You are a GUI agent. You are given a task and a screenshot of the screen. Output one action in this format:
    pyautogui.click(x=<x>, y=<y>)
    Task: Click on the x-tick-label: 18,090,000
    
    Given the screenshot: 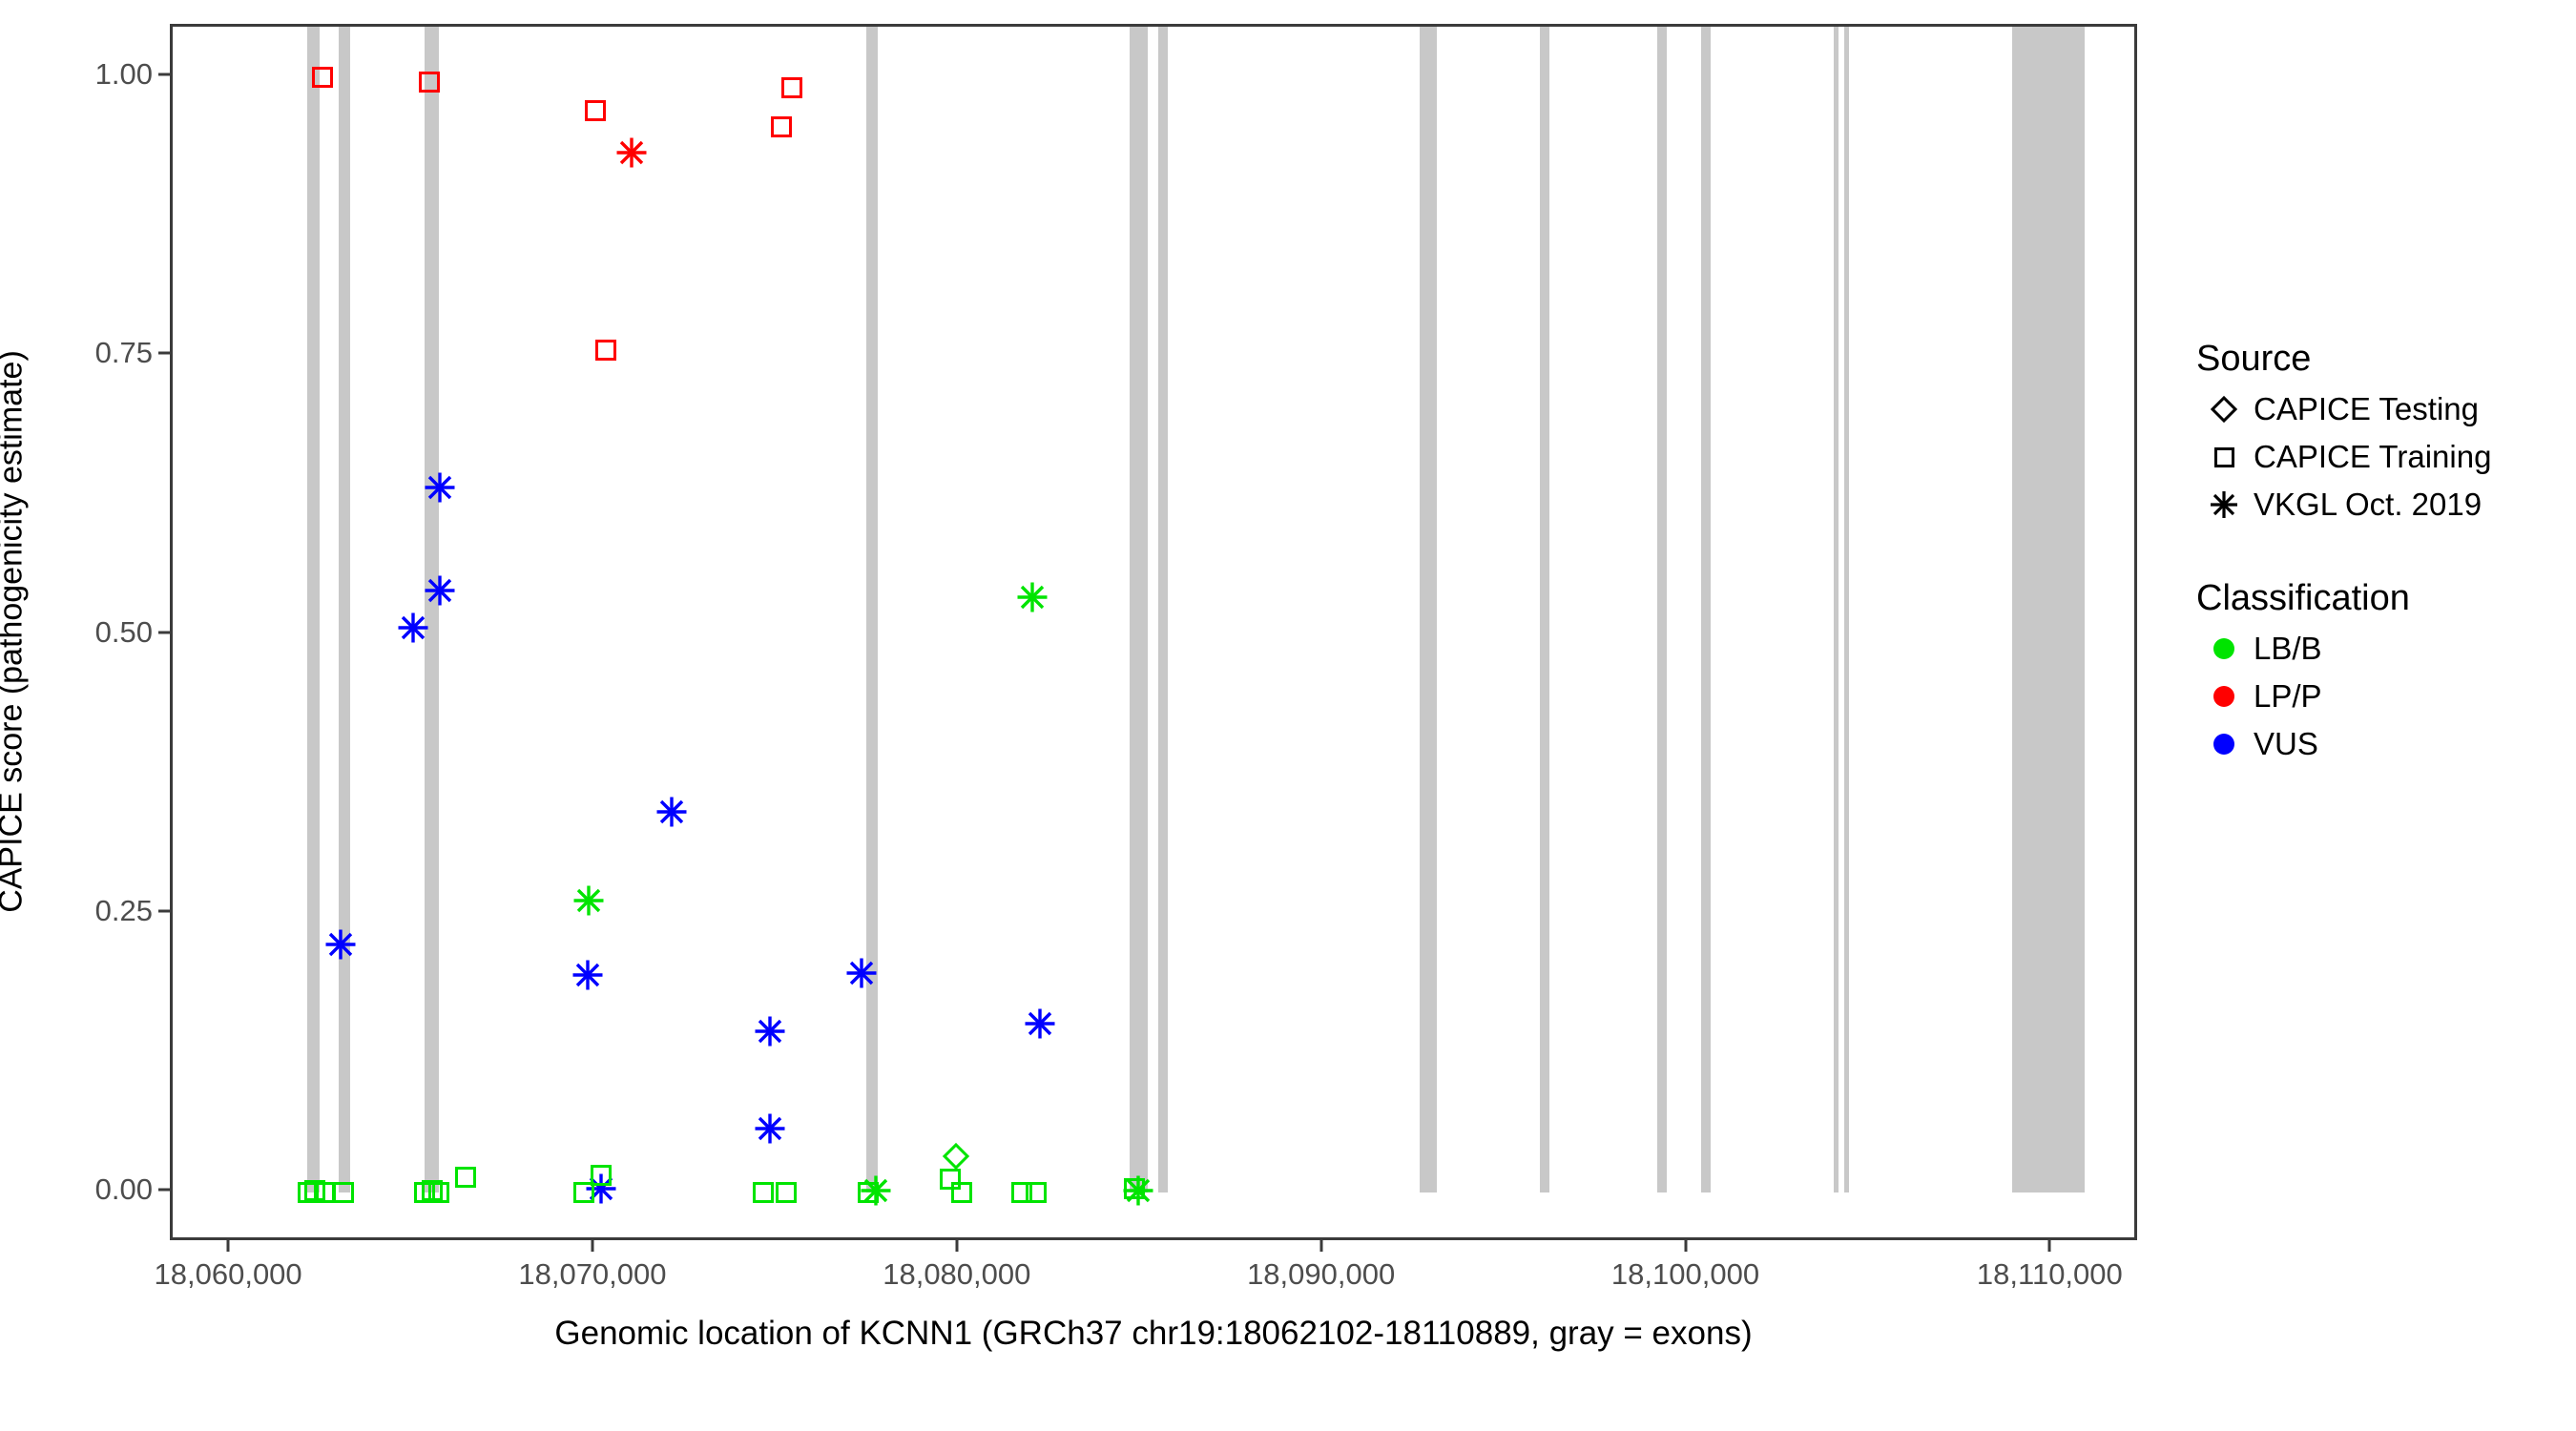 What is the action you would take?
    pyautogui.click(x=1321, y=1274)
    